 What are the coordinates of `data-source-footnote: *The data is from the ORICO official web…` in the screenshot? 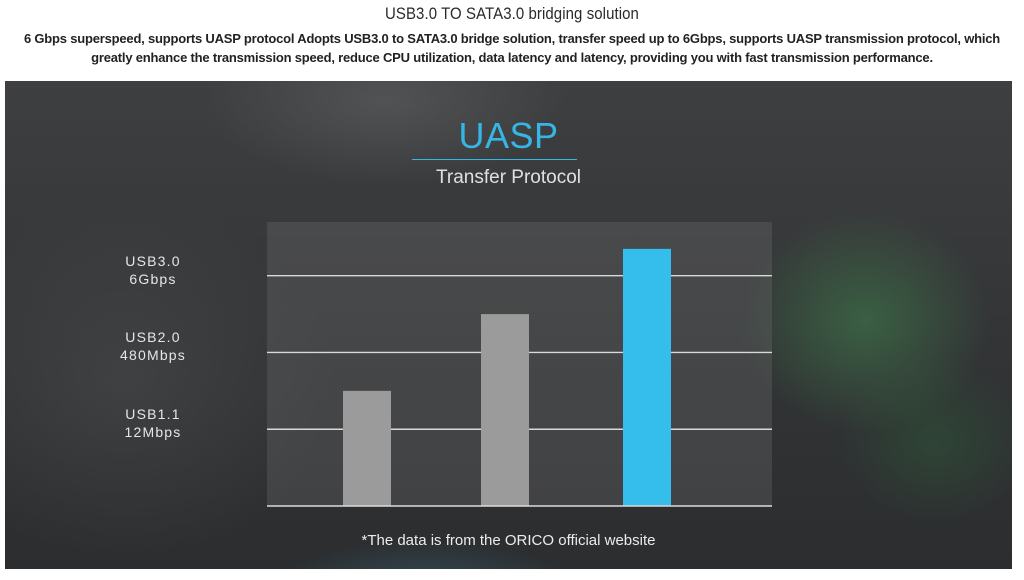 It's located at (508, 540).